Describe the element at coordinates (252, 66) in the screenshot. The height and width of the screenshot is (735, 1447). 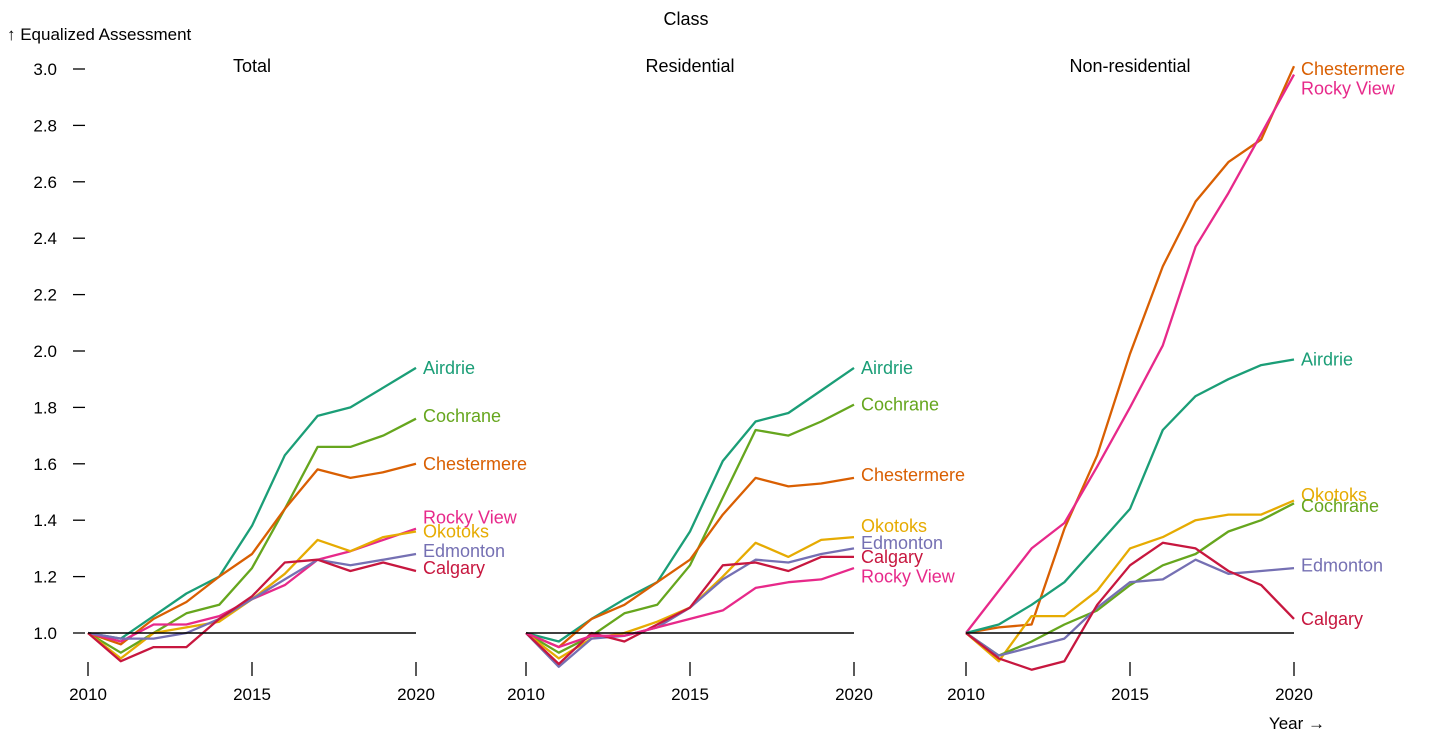
I see `panel-title: Total` at that location.